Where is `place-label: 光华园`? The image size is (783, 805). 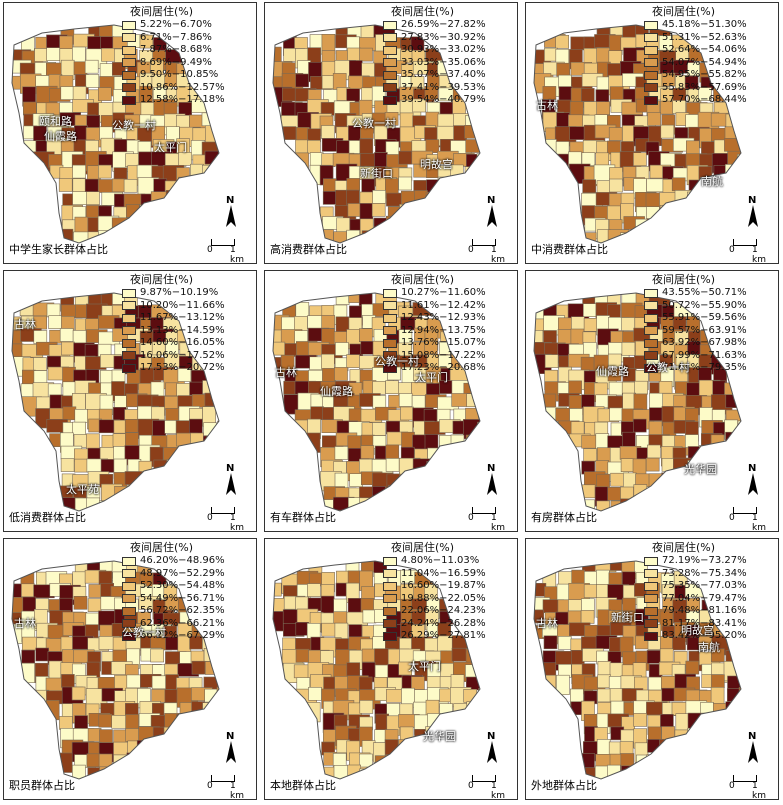 place-label: 光华园 is located at coordinates (439, 736).